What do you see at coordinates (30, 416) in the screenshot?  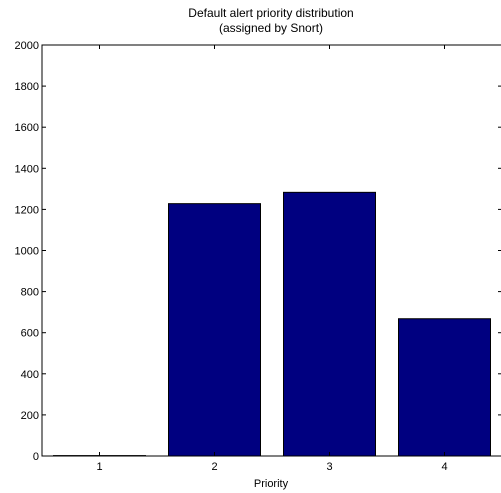 I see `y-tick-label: 200` at bounding box center [30, 416].